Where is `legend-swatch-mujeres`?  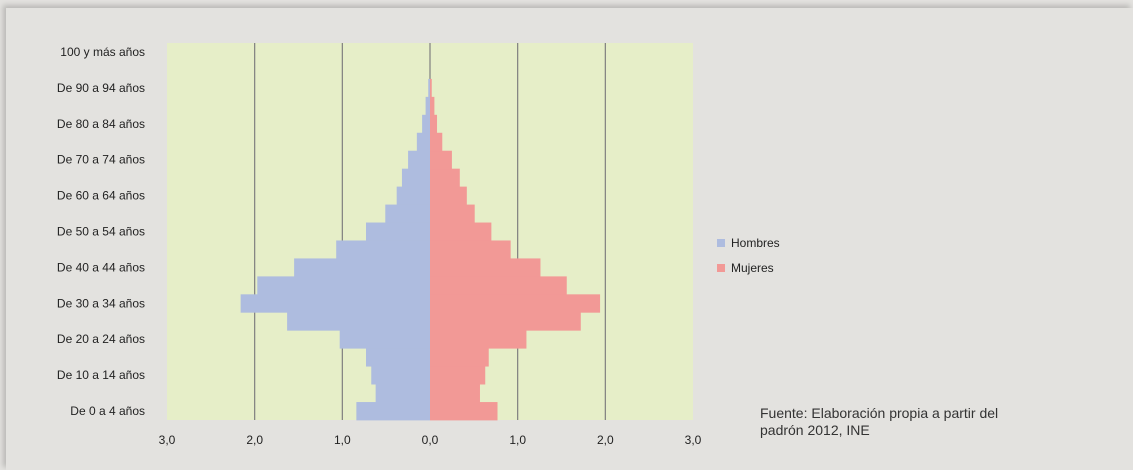
legend-swatch-mujeres is located at coordinates (721, 268).